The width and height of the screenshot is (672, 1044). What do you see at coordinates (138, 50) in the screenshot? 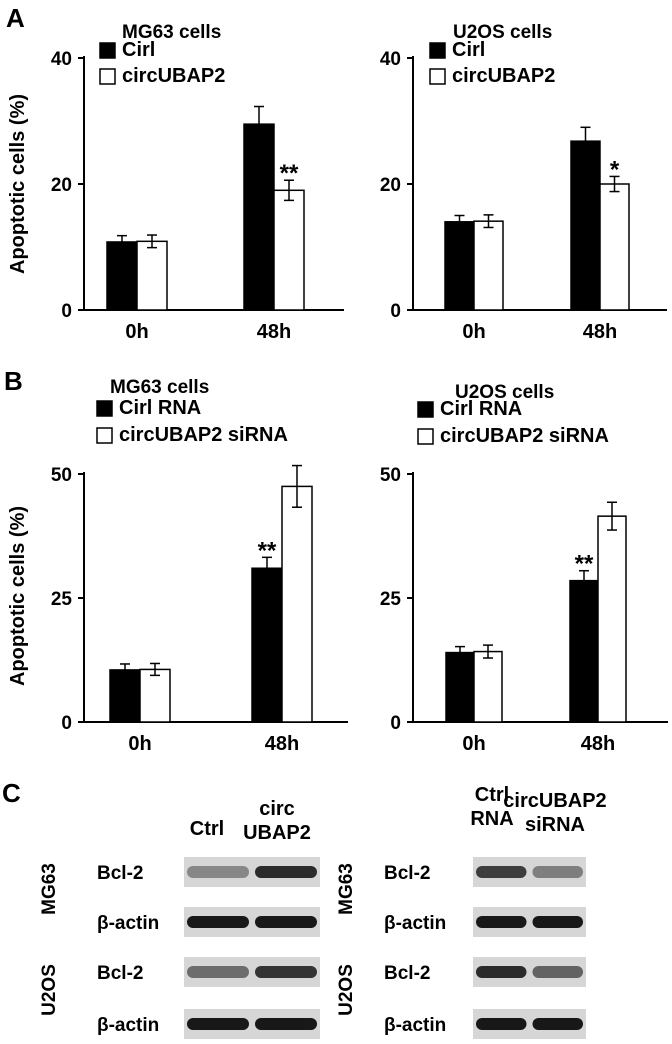
I see `legend-label: Cirl` at bounding box center [138, 50].